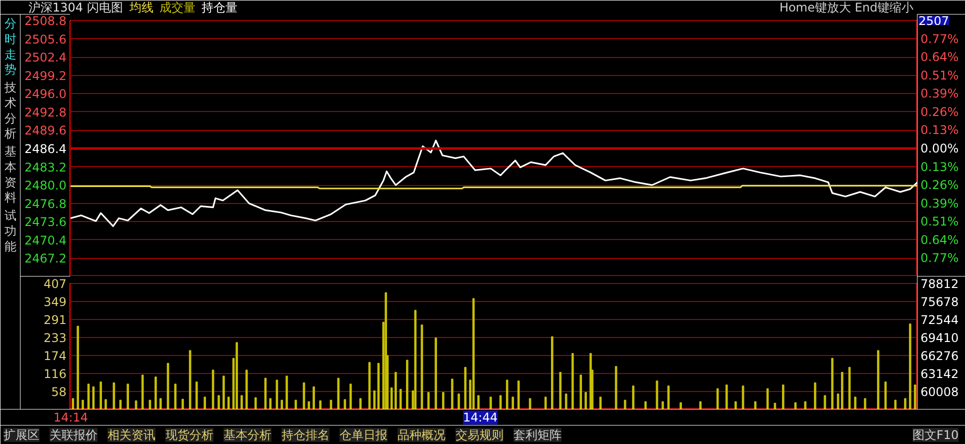 The image size is (965, 444). I want to click on y-tick-label: 2505.6, so click(45, 39).